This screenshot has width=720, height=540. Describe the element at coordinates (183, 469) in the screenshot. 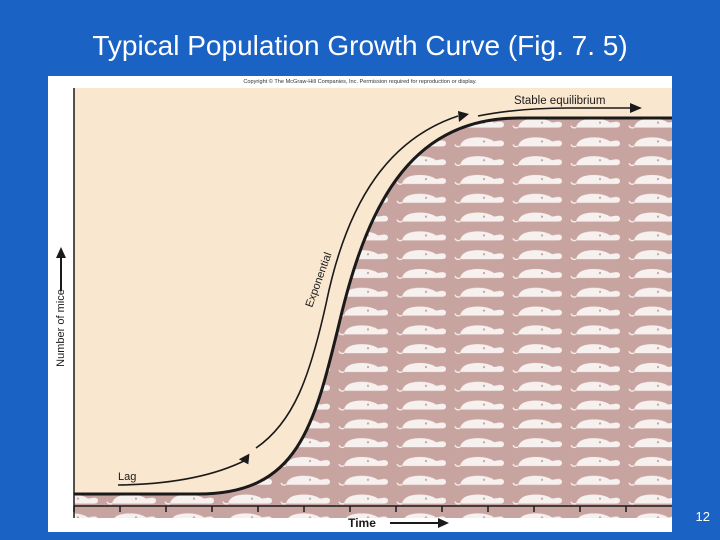

I see `lag-arrow-icon` at that location.